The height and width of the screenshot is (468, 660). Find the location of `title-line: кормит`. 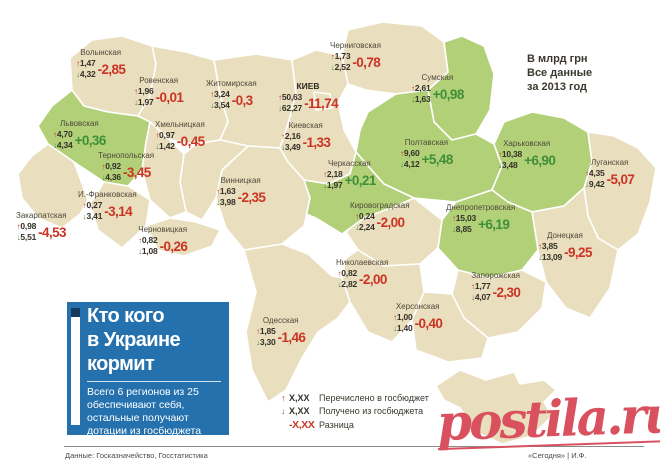

title-line: кормит is located at coordinates (121, 364).